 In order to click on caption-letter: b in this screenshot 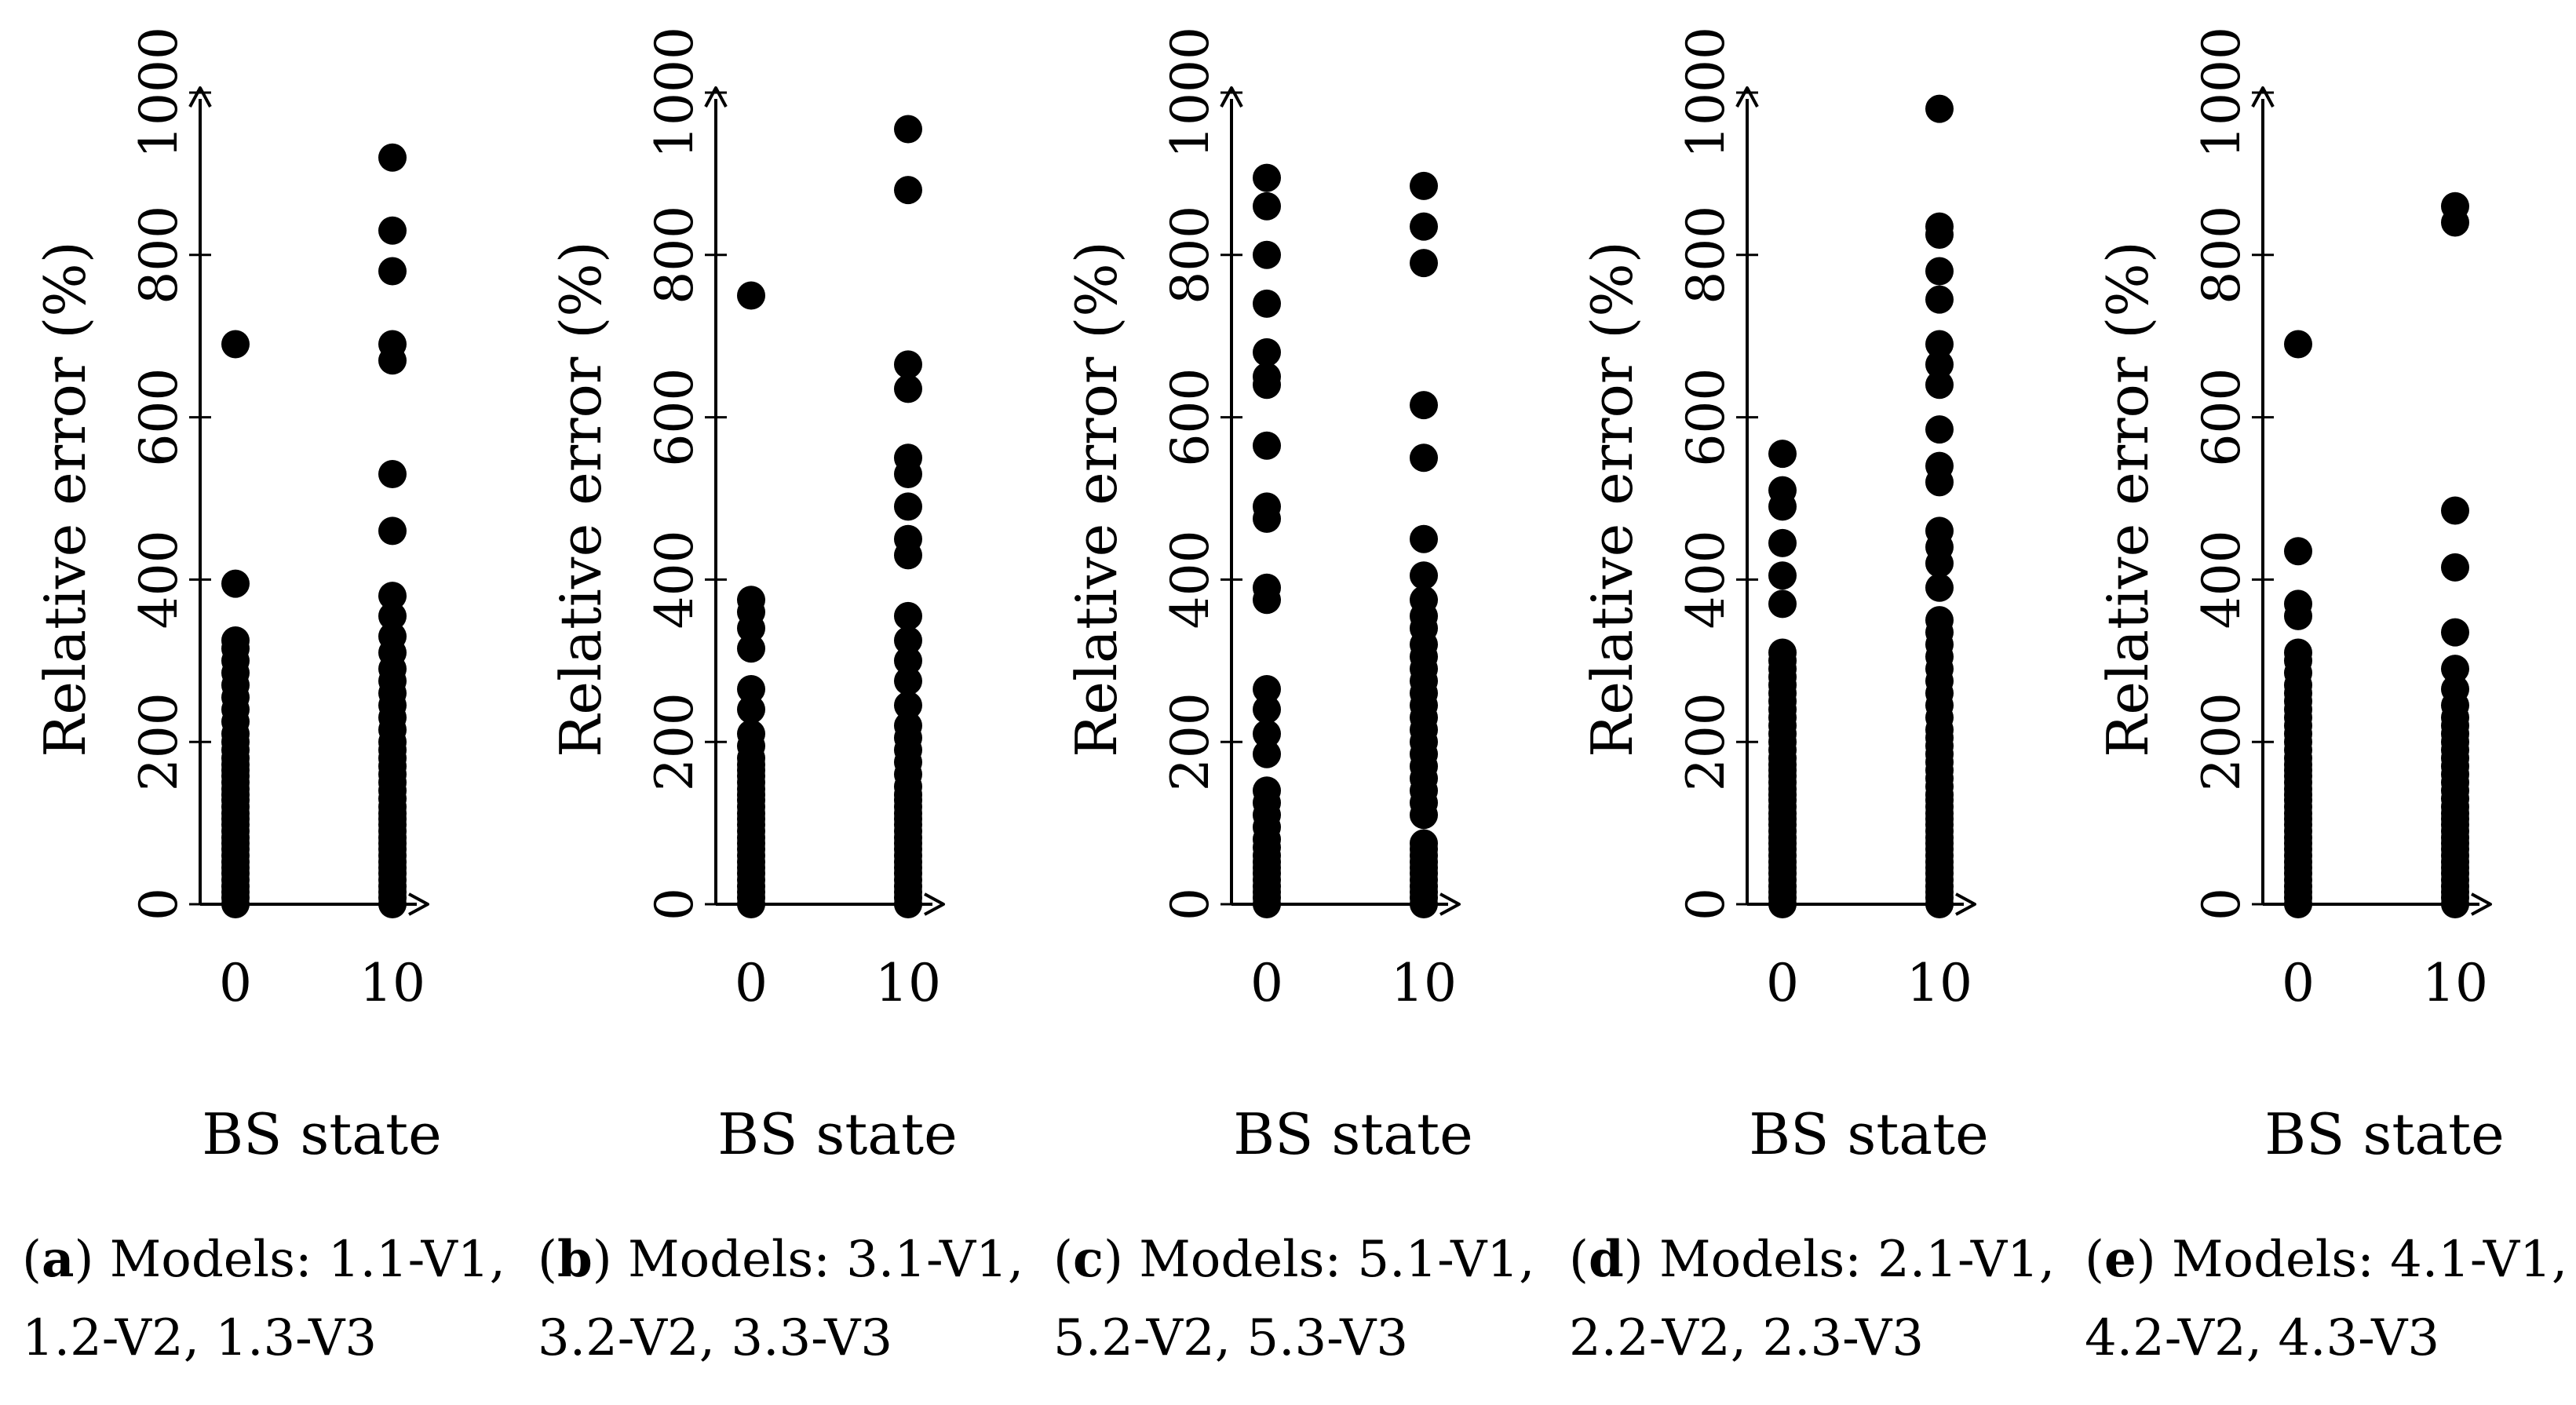, I will do `click(574, 1259)`.